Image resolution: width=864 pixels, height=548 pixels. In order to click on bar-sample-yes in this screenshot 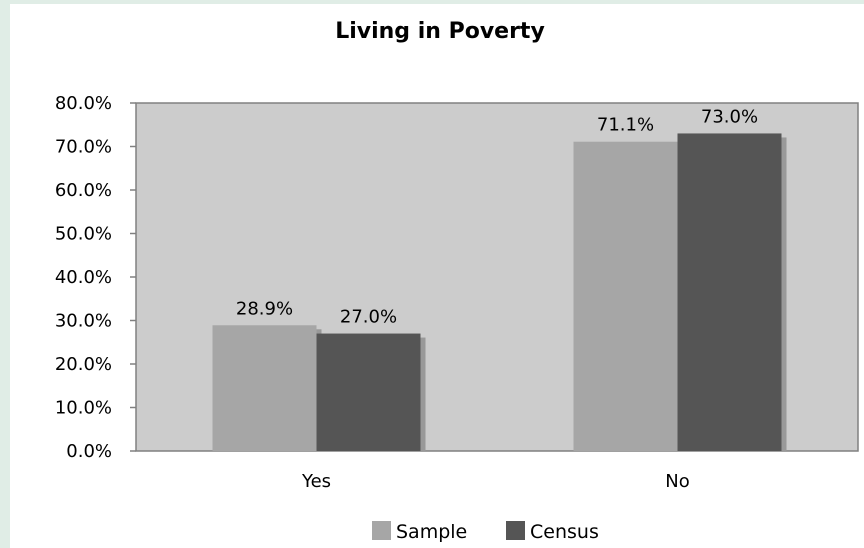, I will do `click(264, 388)`.